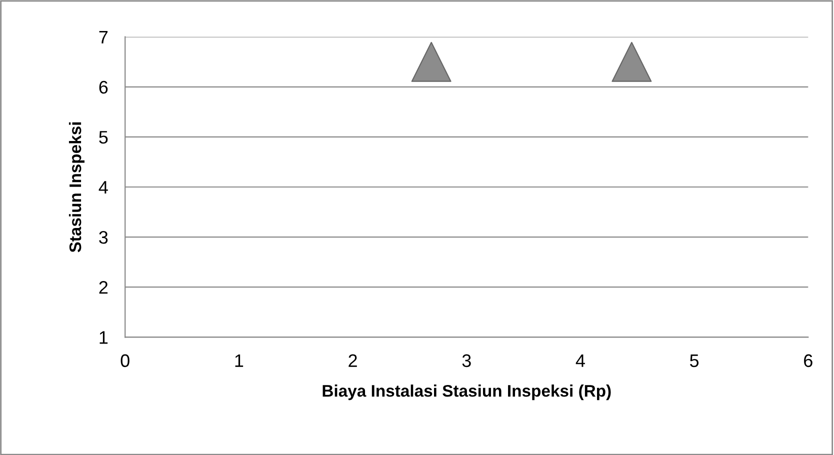  What do you see at coordinates (103, 137) in the screenshot?
I see `y-tick-label: 5` at bounding box center [103, 137].